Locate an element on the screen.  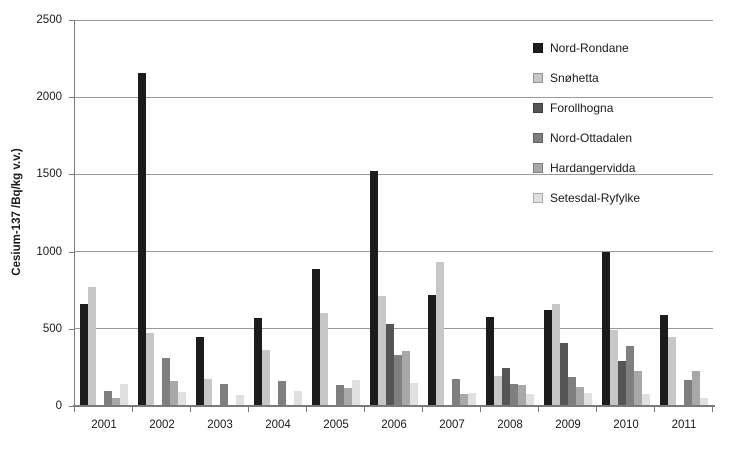
bar-2002-sn-hetta is located at coordinates (150, 369).